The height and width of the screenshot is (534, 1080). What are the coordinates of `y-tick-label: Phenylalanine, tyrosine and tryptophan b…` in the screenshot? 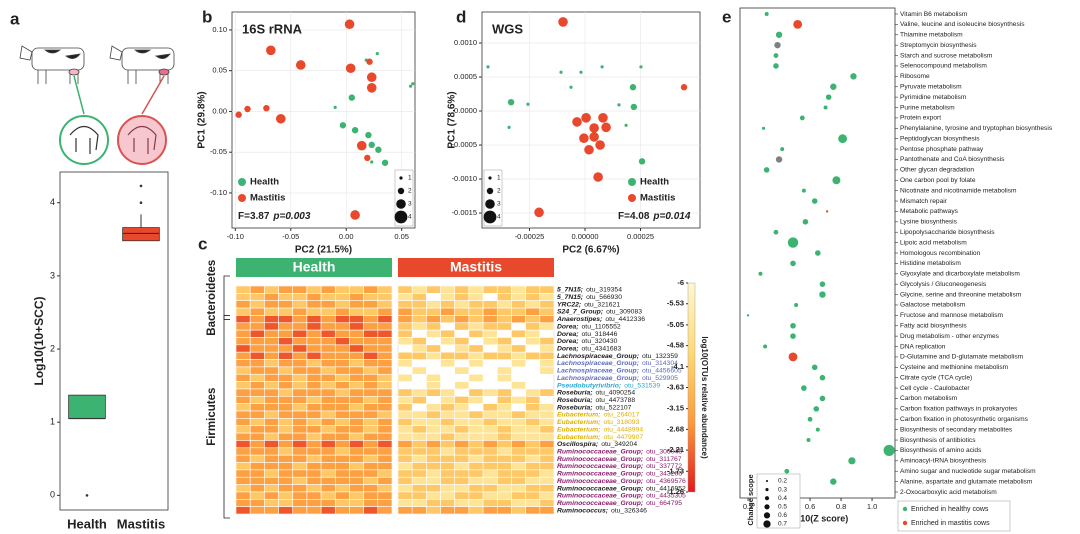 It's located at (976, 128).